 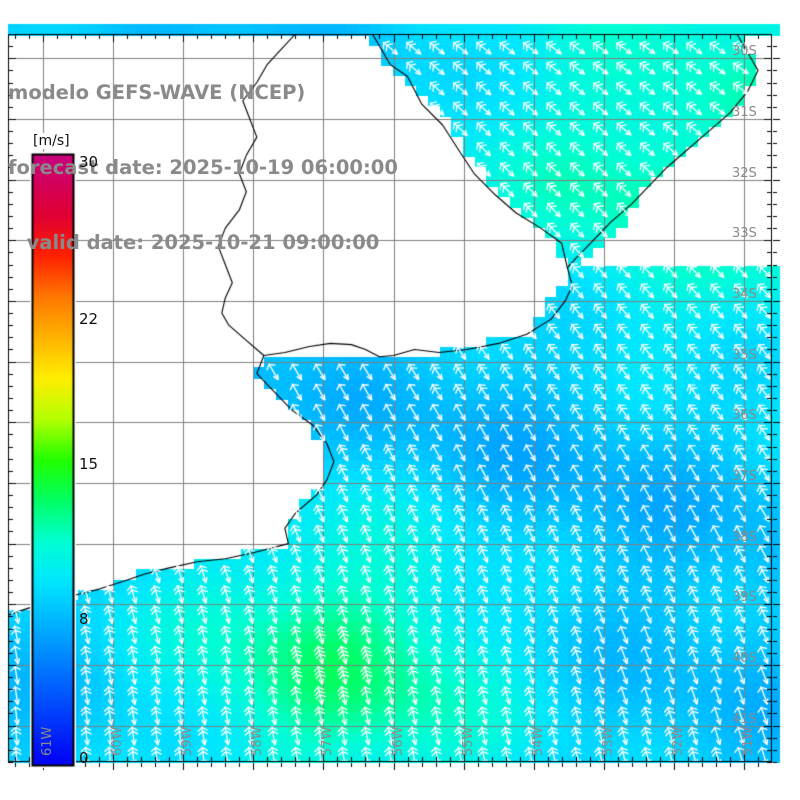 What do you see at coordinates (744, 52) in the screenshot?
I see `lat-label-30S: 30S` at bounding box center [744, 52].